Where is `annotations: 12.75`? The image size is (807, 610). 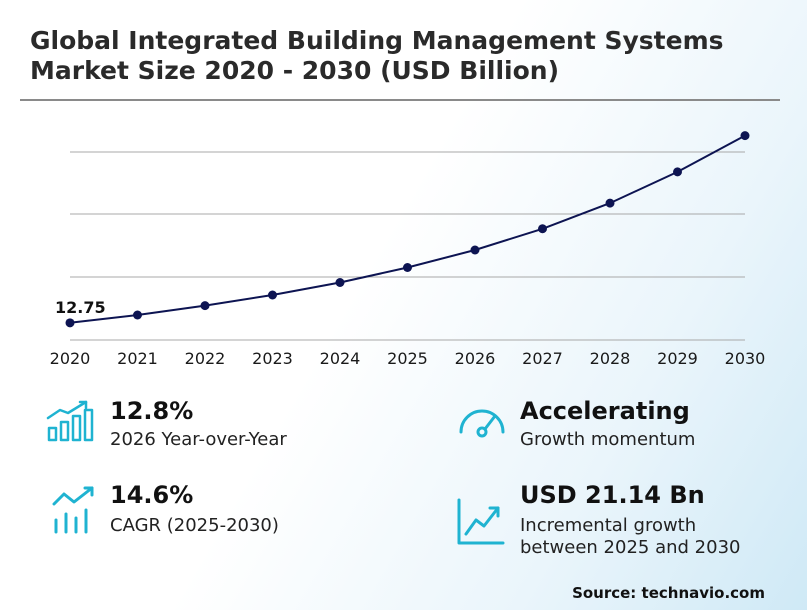 annotations: 12.75 is located at coordinates (80, 307).